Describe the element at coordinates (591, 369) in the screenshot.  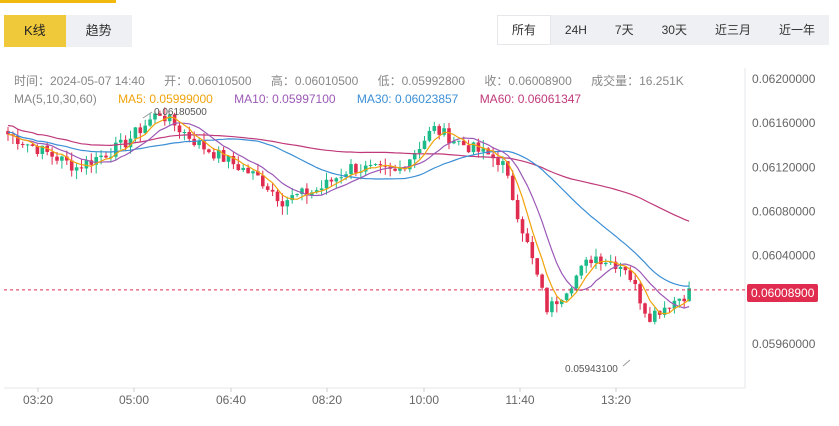
I see `low-annotation: 0.05943100` at that location.